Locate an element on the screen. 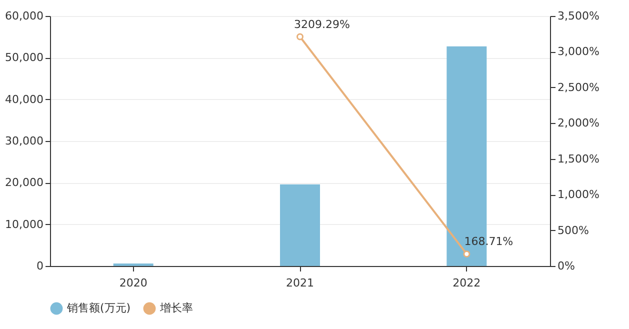 The image size is (629, 329). data-label: 3209.29% is located at coordinates (322, 24).